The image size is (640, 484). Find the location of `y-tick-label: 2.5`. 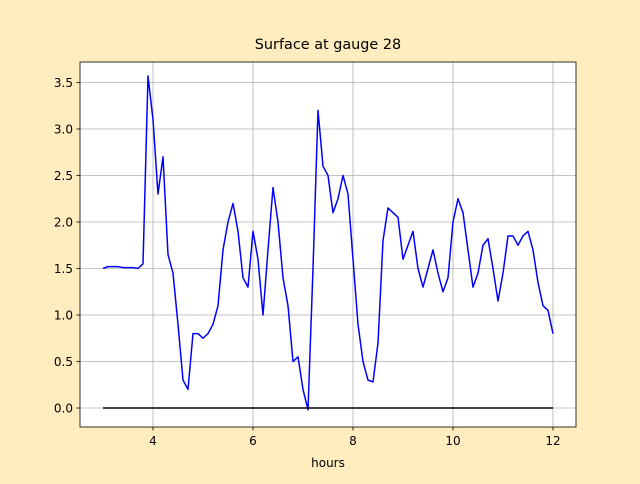

y-tick-label: 2.5 is located at coordinates (63, 176).